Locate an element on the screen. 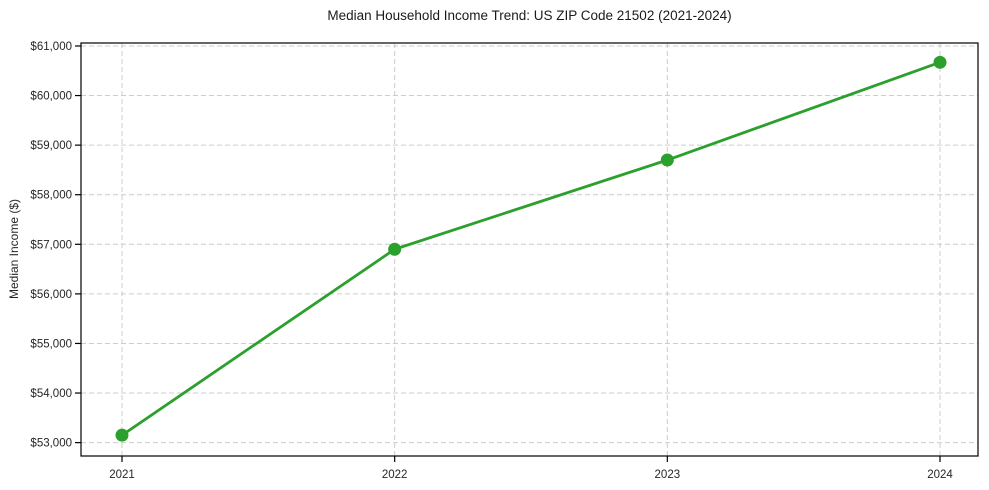  y-tick-label: $58,000 is located at coordinates (51, 196).